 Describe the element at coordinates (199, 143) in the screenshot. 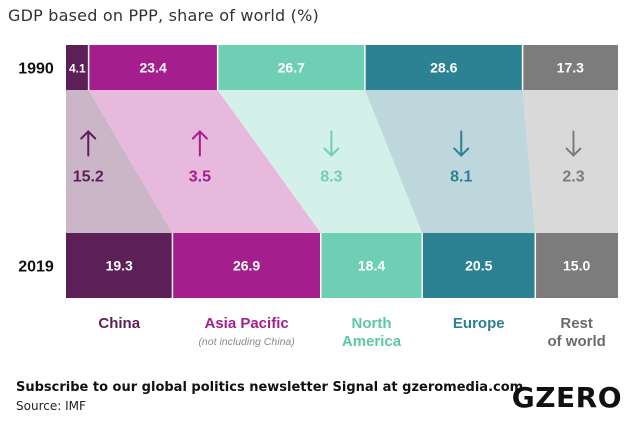

I see `up-arrow-icon-asia-pacific` at that location.